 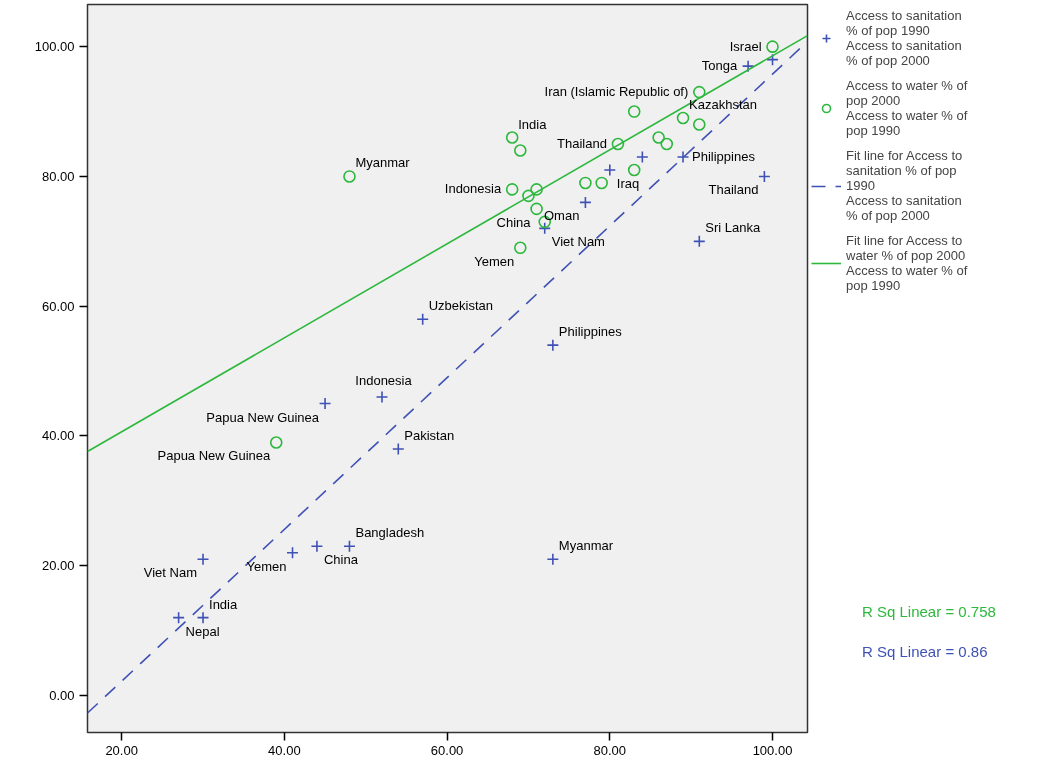 I want to click on text: R Sq Linear = 0.758, so click(x=929, y=611).